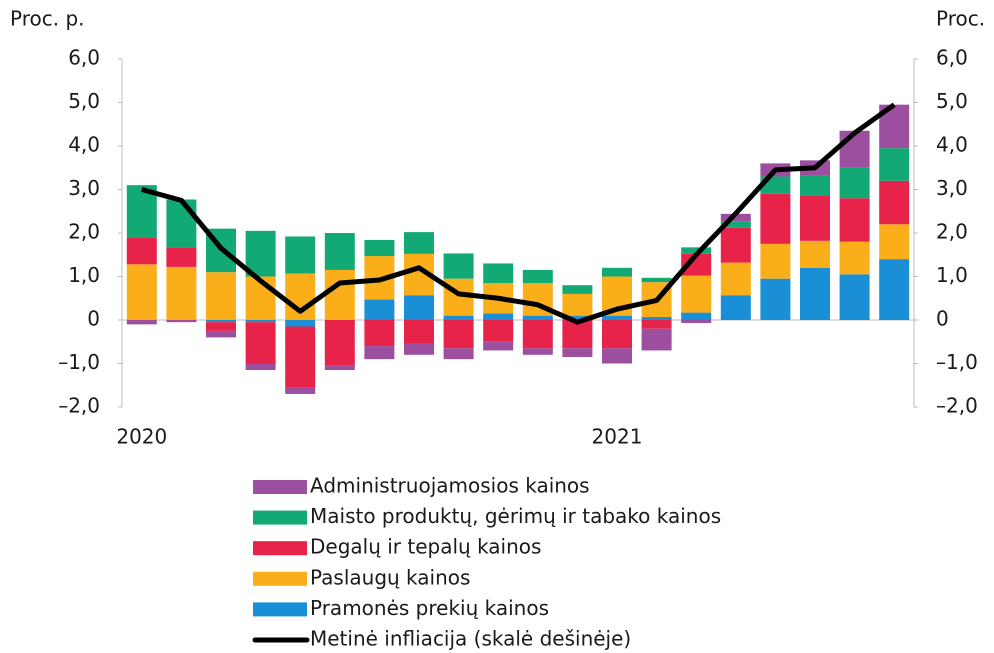  Describe the element at coordinates (84, 58) in the screenshot. I see `y-tick-label: 6,0` at that location.